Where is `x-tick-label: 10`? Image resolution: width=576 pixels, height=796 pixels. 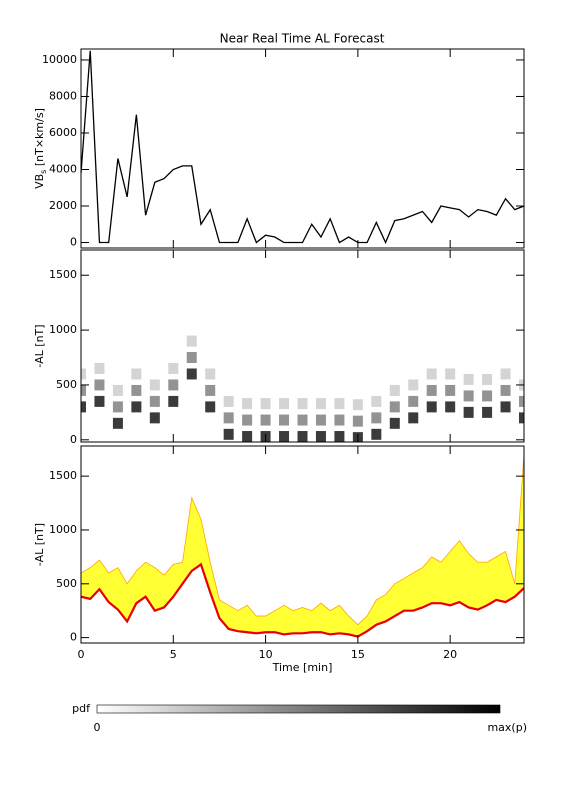 x-tick-label: 10 is located at coordinates (266, 654).